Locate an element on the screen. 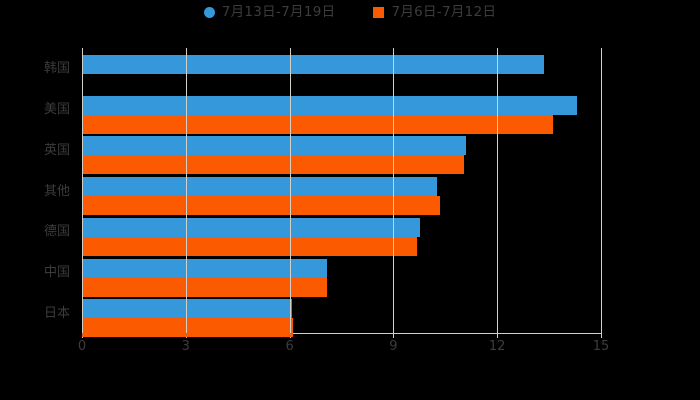  y-axis-label-英国: 英国 is located at coordinates (56, 150).